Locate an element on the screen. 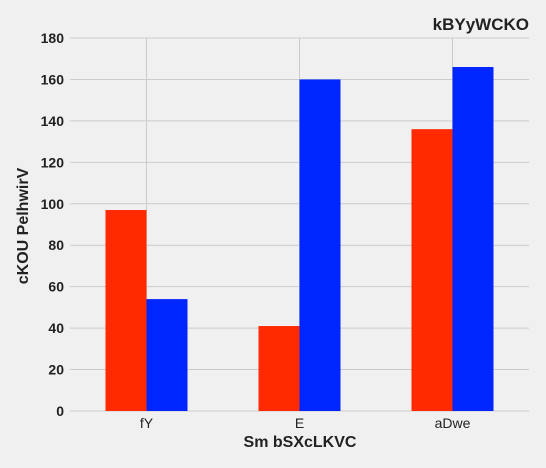  y-tick-label: 80 is located at coordinates (56, 245).